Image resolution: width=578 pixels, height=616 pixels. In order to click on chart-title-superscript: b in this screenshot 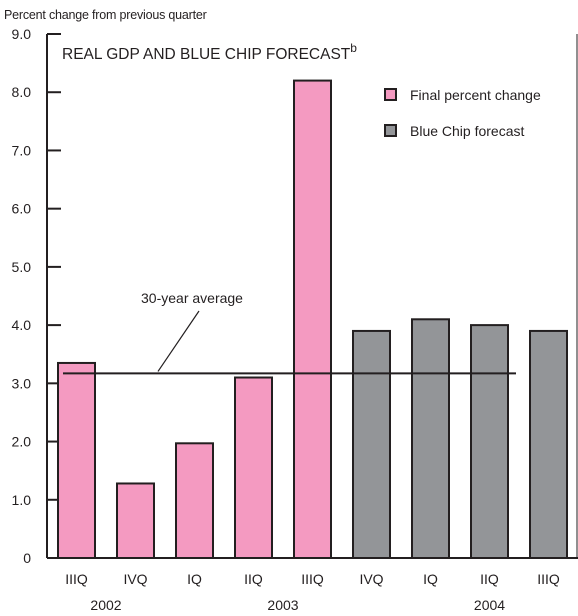, I will do `click(353, 48)`.